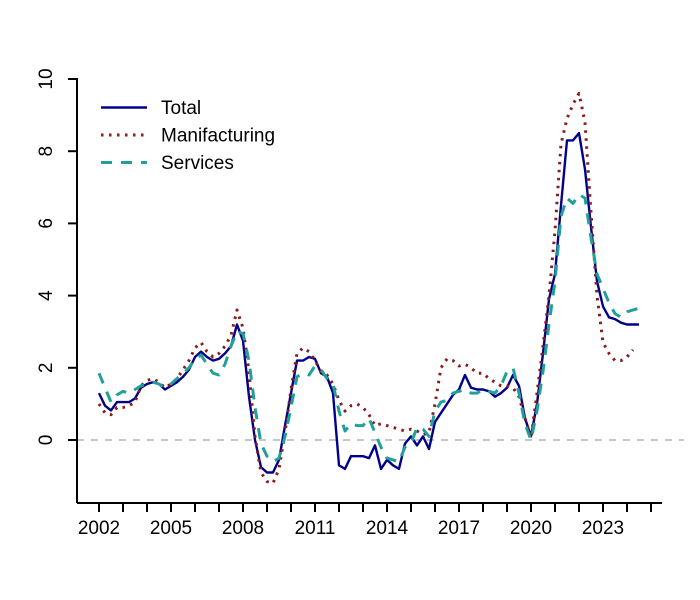 The width and height of the screenshot is (700, 600). What do you see at coordinates (46, 440) in the screenshot?
I see `y-tick-label: 0` at bounding box center [46, 440].